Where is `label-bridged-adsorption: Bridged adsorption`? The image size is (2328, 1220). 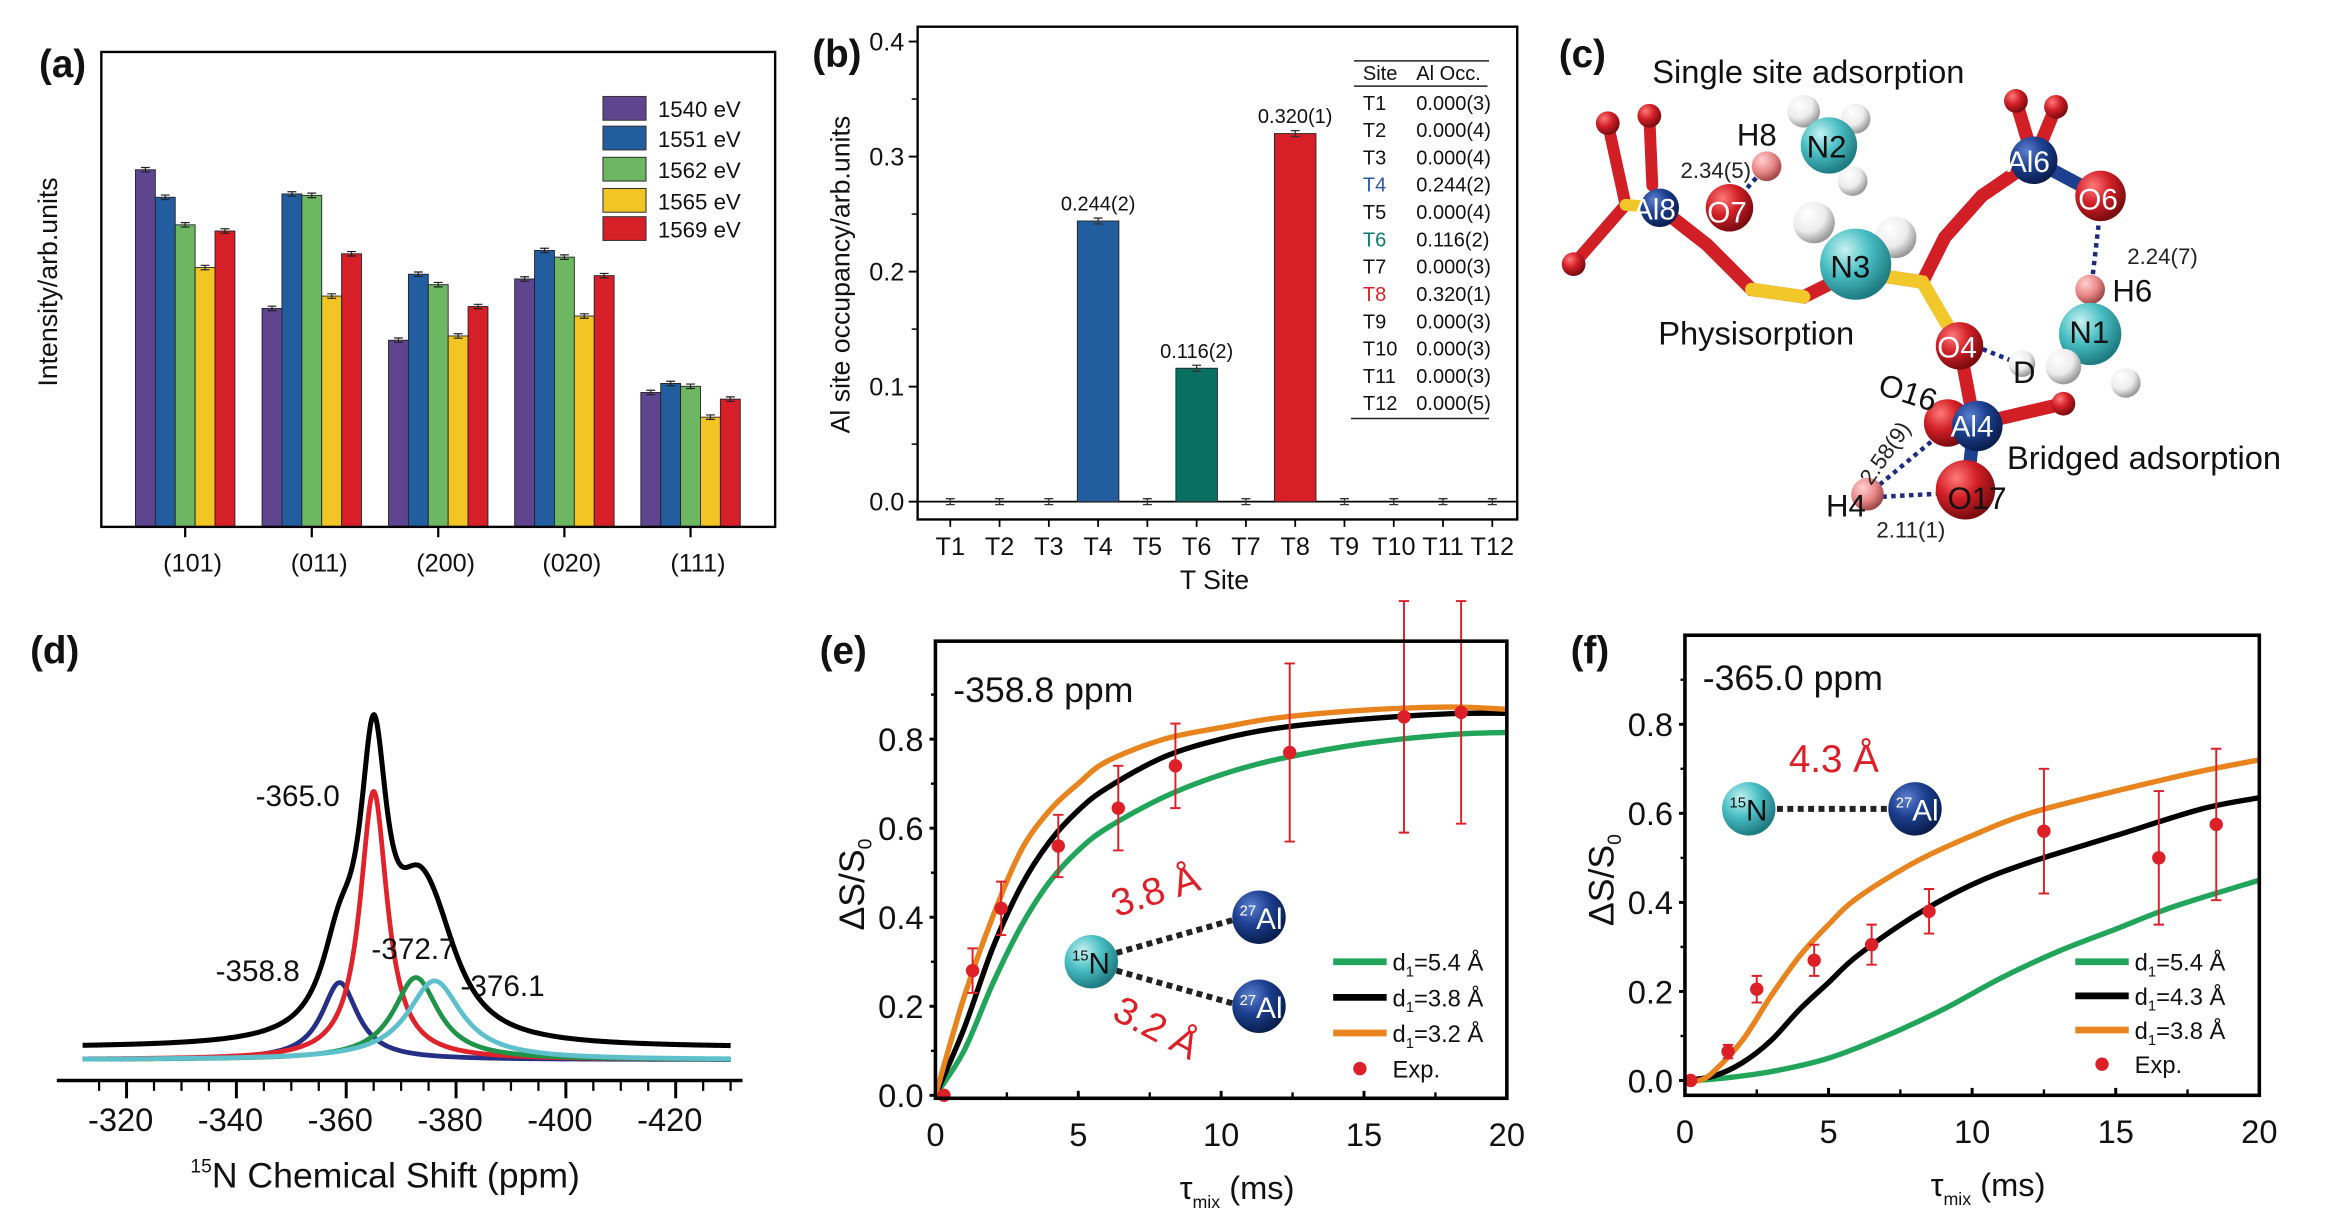 label-bridged-adsorption: Bridged adsorption is located at coordinates (2144, 457).